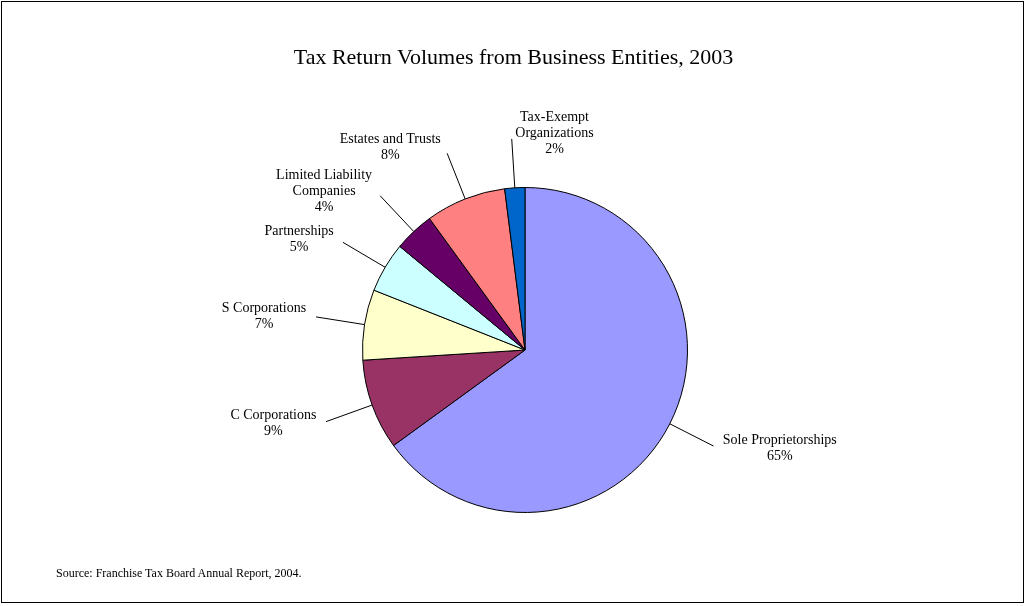 This screenshot has height=606, width=1027. I want to click on slice-label: Tax-Exempt Organizations, so click(554, 124).